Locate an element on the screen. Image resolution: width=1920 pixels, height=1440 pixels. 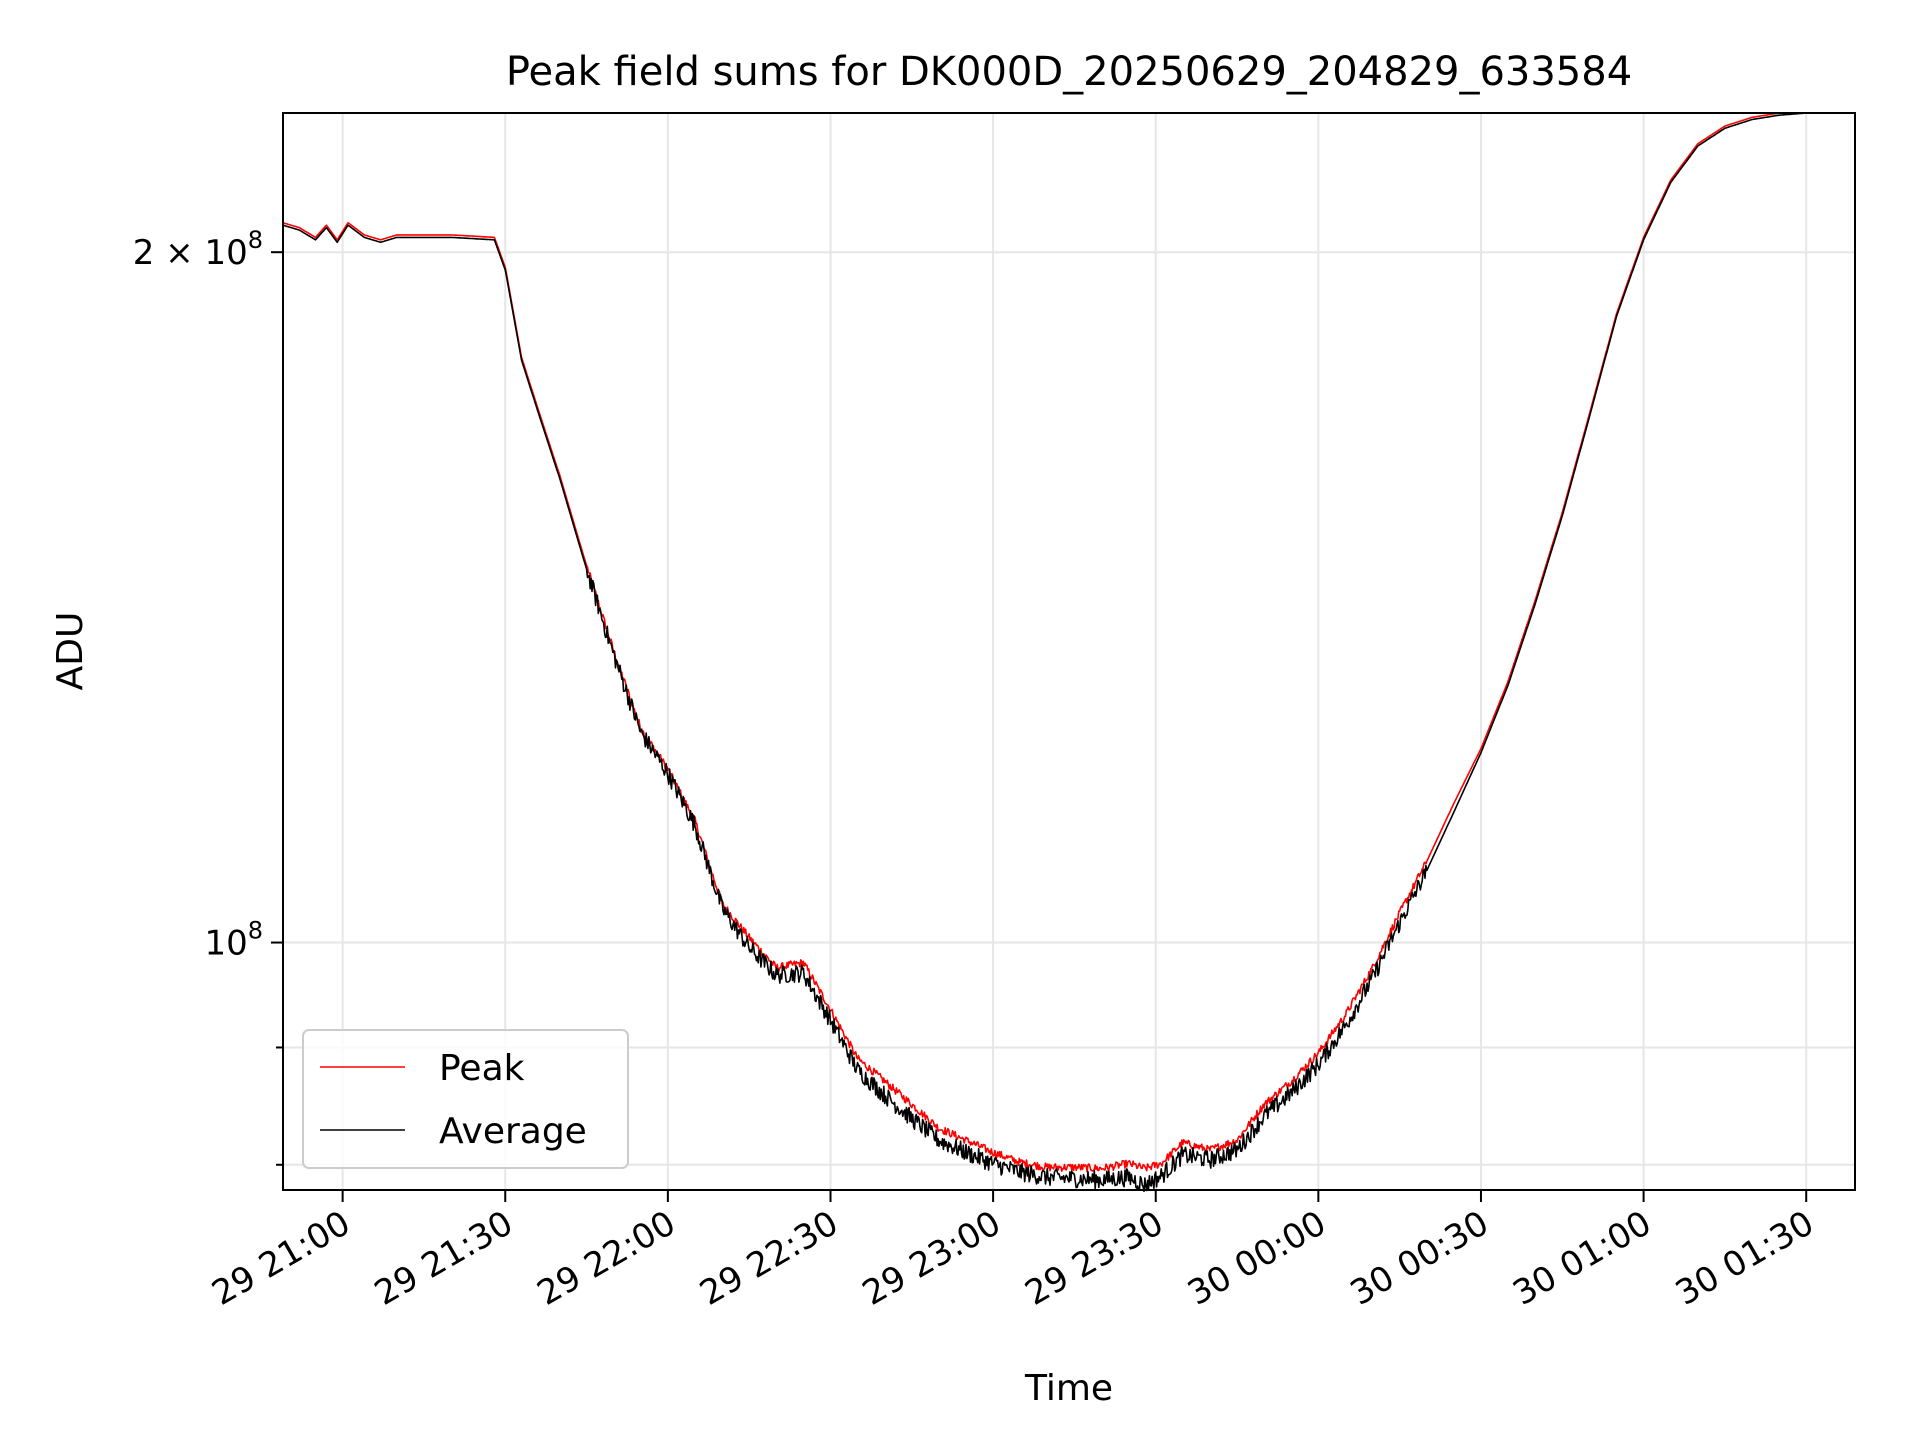
legend-box is located at coordinates (465, 1099).